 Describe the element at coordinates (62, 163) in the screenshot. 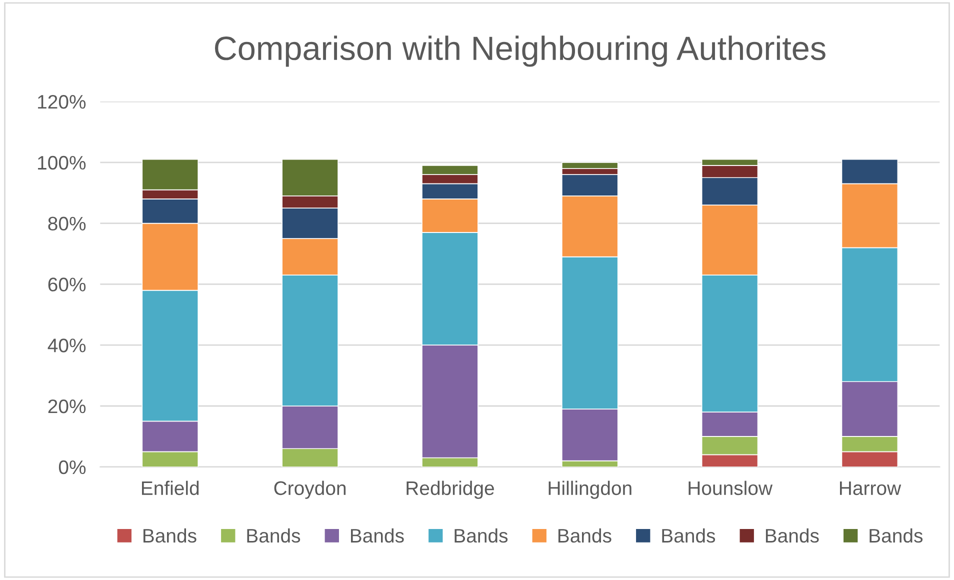

I see `y-tick-label: 100%` at that location.